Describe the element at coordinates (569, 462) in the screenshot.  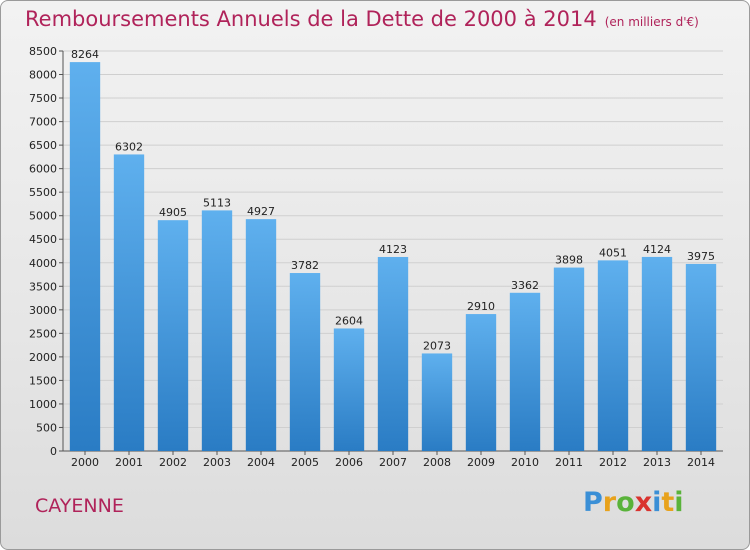
I see `x-tick-label: 2011` at that location.